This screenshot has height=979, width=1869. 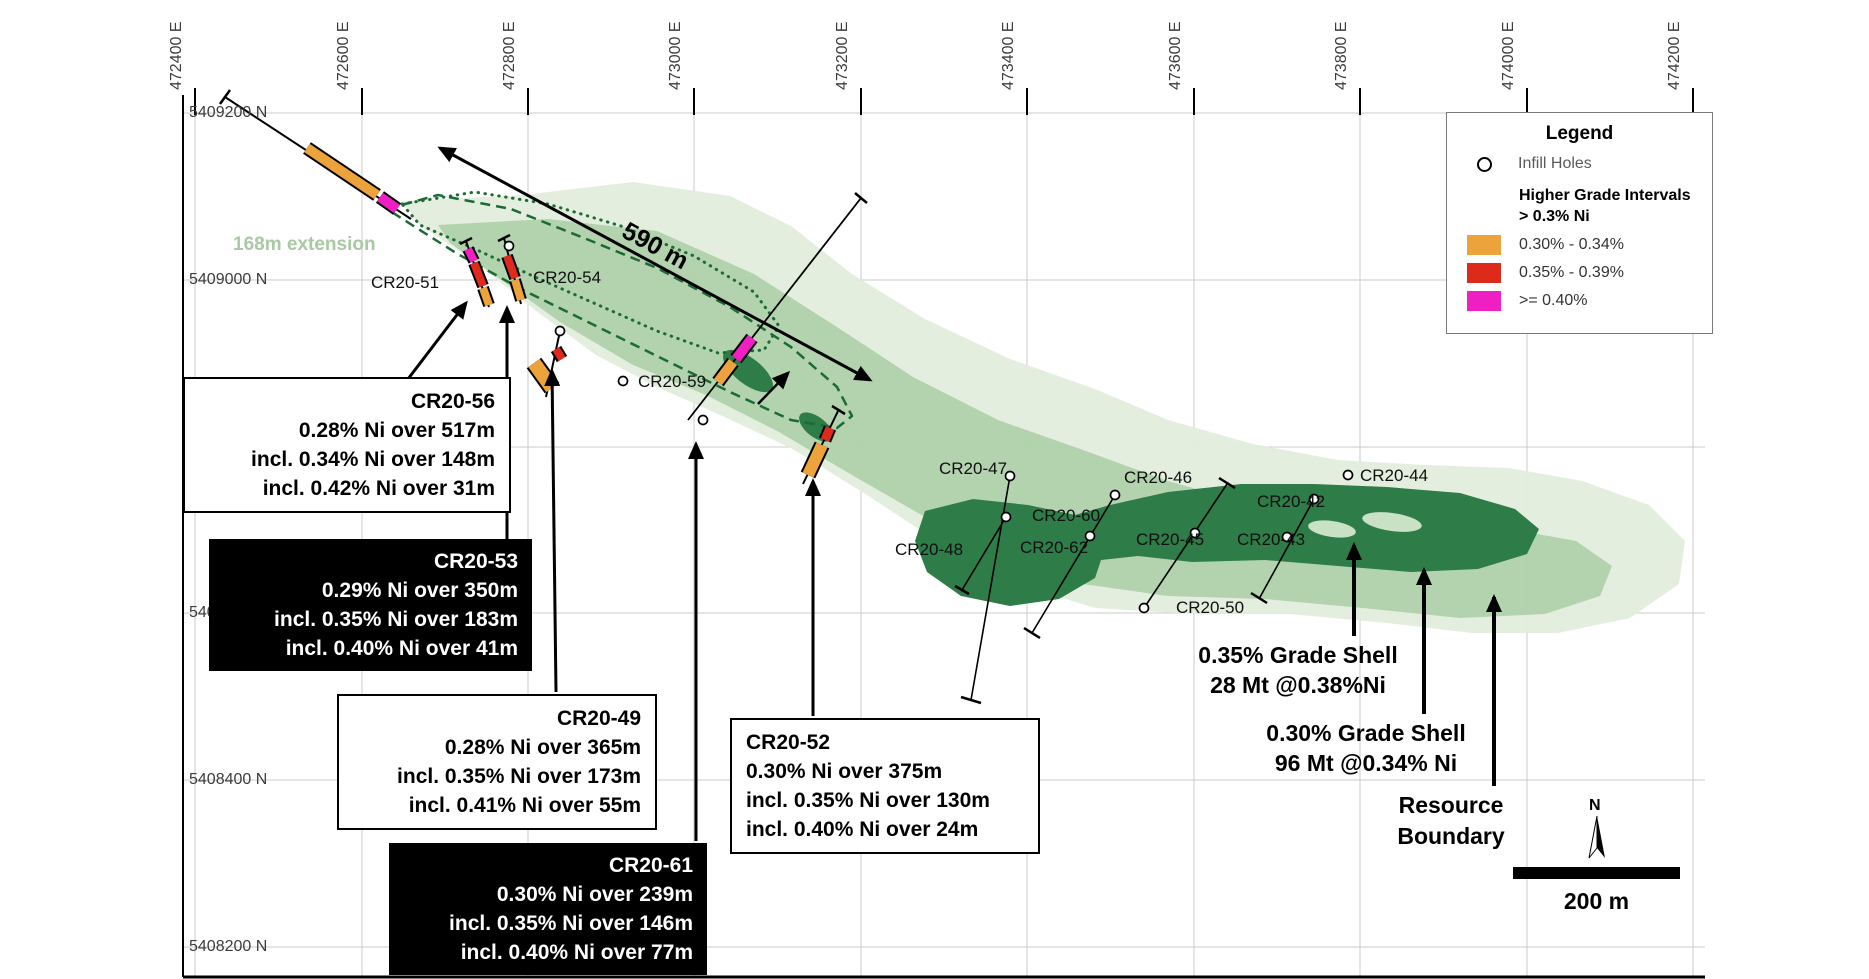 I want to click on scale-bar, so click(x=1596, y=873).